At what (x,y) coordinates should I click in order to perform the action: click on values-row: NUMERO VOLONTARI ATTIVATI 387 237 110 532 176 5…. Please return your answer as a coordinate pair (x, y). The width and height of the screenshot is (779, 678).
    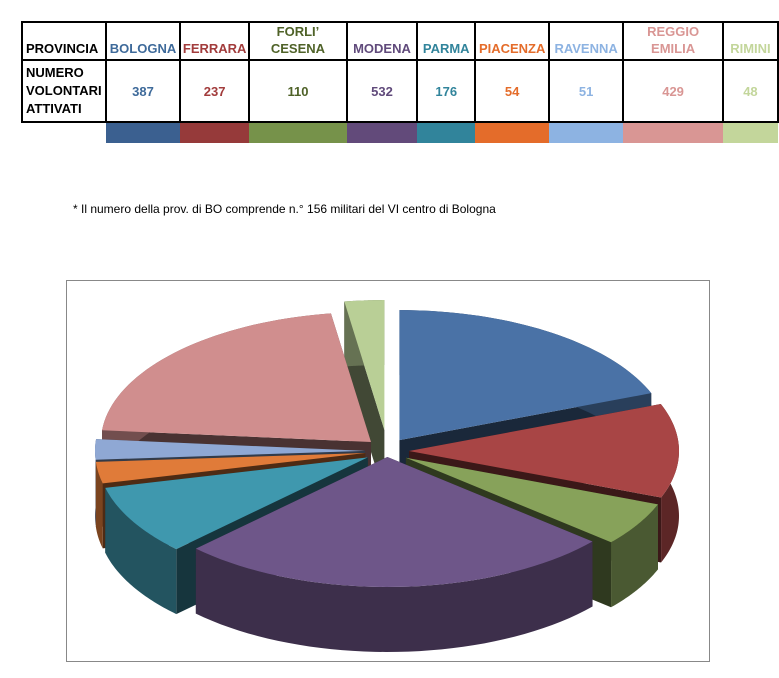
    Looking at the image, I should click on (400, 91).